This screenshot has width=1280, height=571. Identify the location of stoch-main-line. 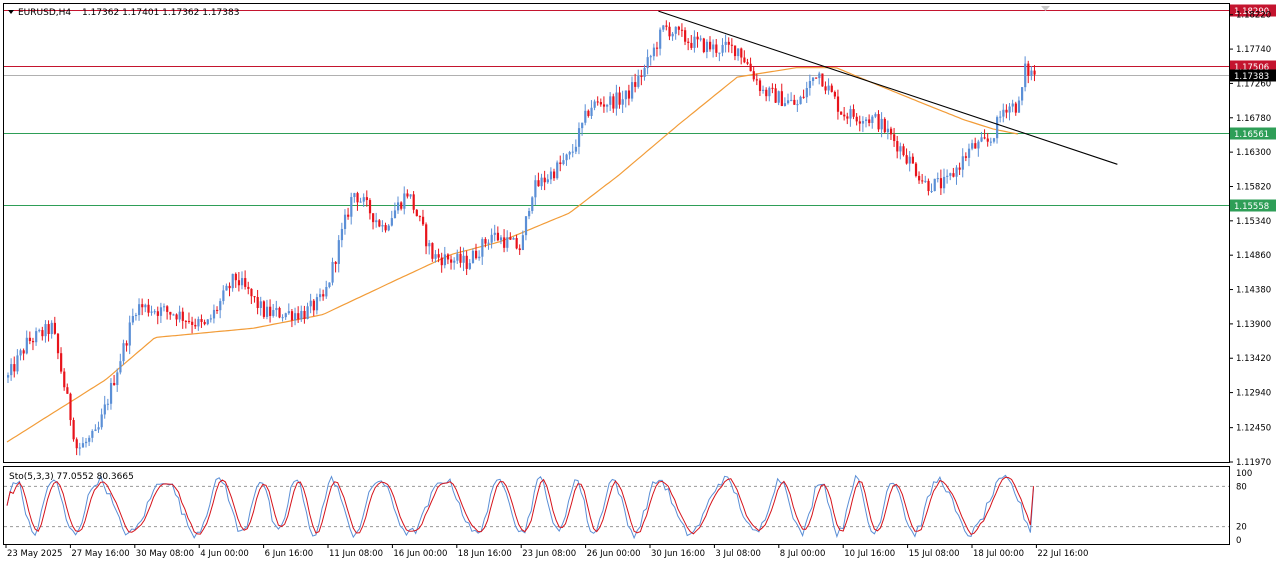
(520, 507).